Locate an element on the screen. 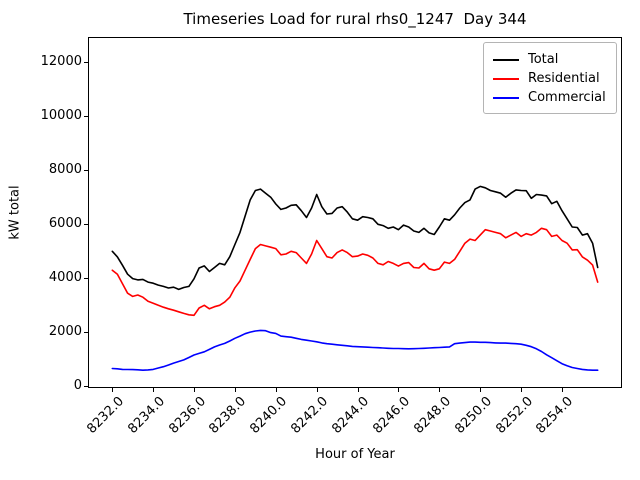 The image size is (640, 480). y-axis-label: kW total is located at coordinates (15, 212).